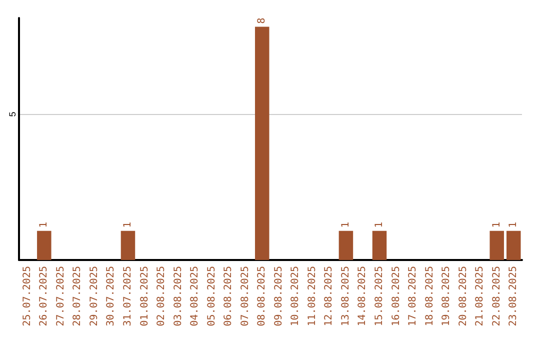 Image resolution: width=540 pixels, height=340 pixels. What do you see at coordinates (430, 296) in the screenshot?
I see `x-tick-label: 18.08.2025` at bounding box center [430, 296].